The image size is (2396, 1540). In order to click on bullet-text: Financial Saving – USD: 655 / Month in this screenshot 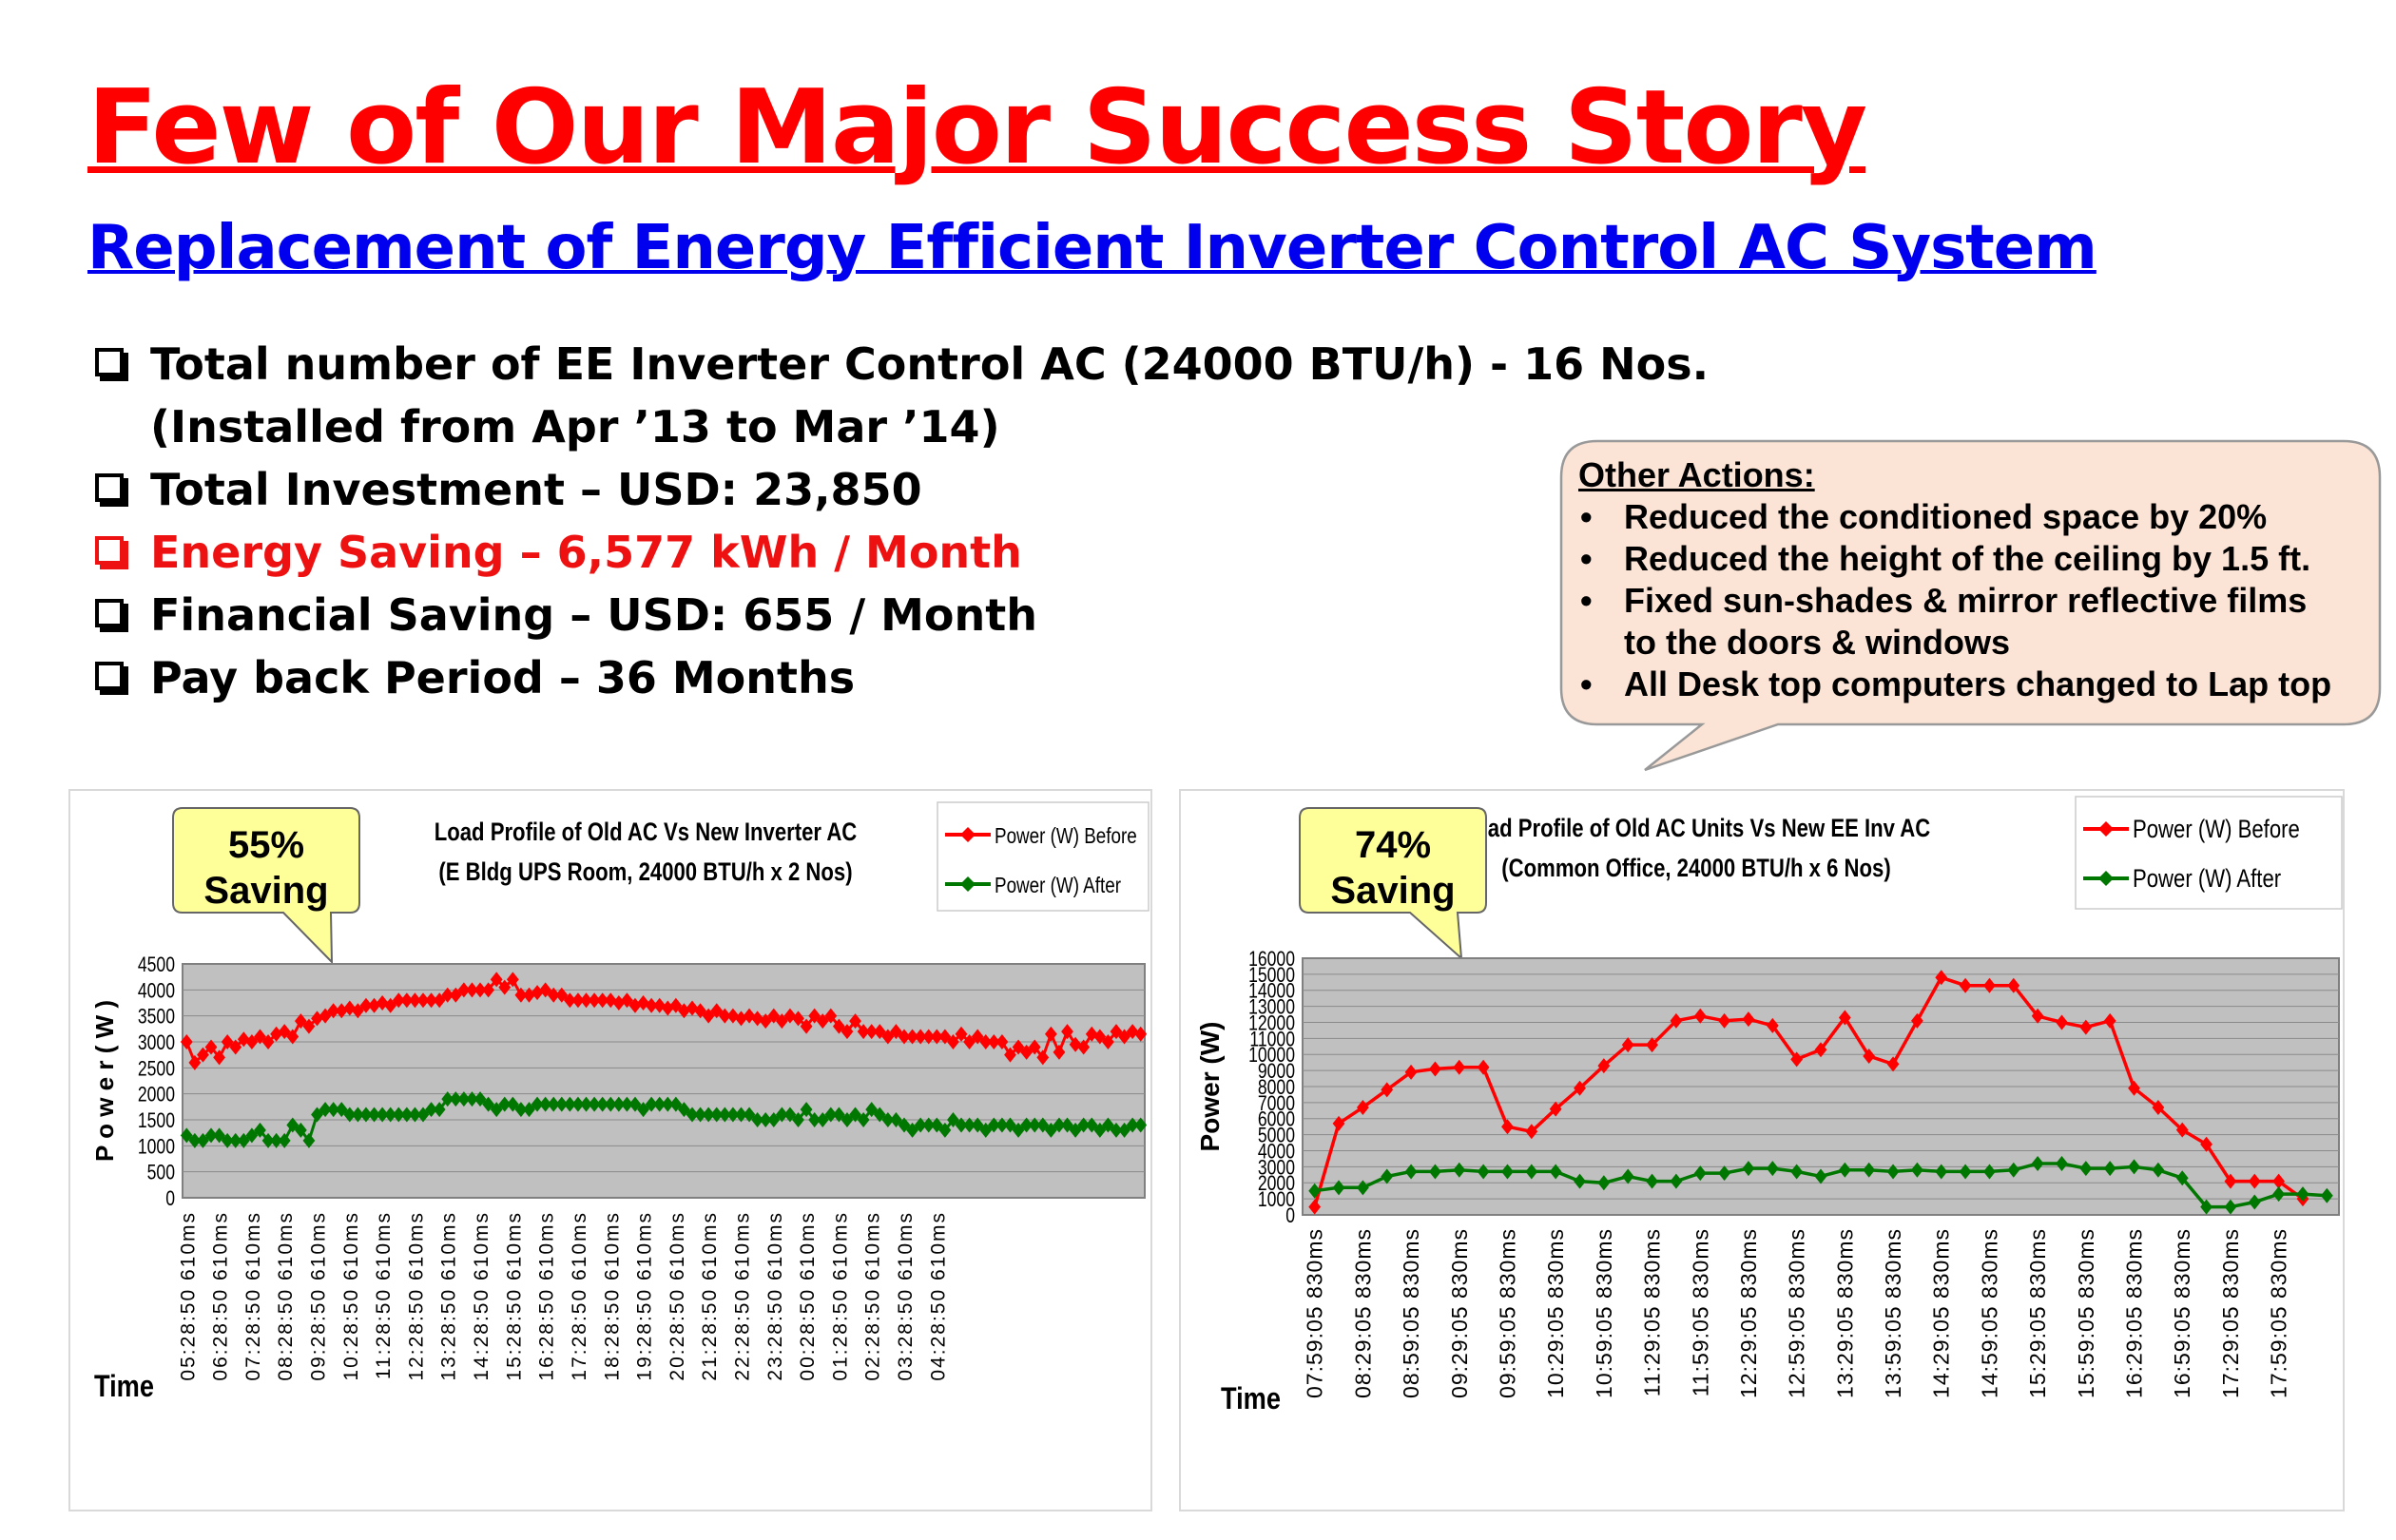, I will do `click(594, 615)`.